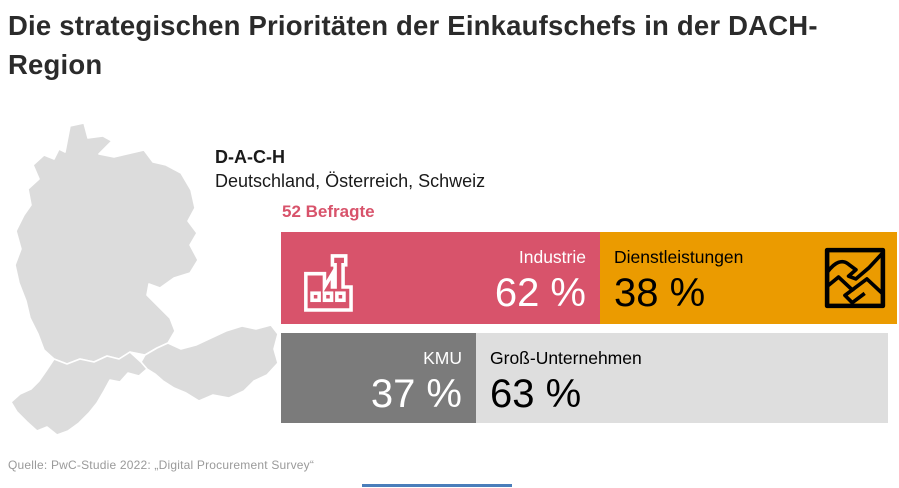 This screenshot has width=899, height=488. Describe the element at coordinates (440, 278) in the screenshot. I see `bar-segment-industrie: Industrie 62 %` at that location.